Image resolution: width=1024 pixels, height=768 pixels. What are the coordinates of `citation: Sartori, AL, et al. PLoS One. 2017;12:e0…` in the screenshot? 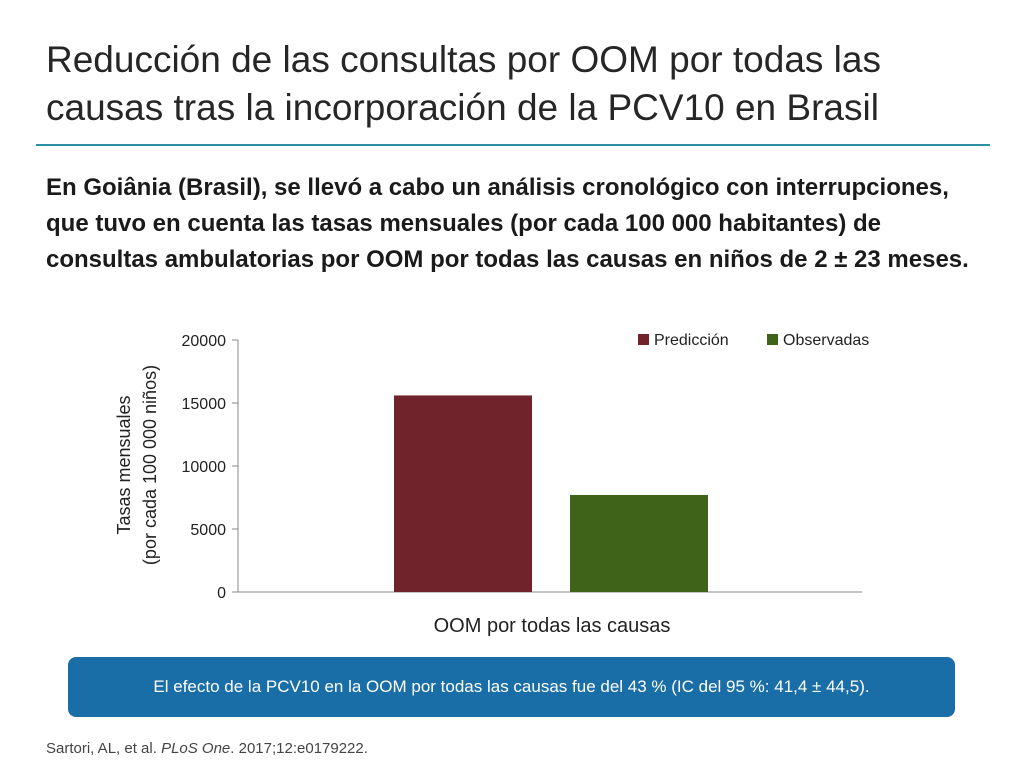 It's located at (207, 748).